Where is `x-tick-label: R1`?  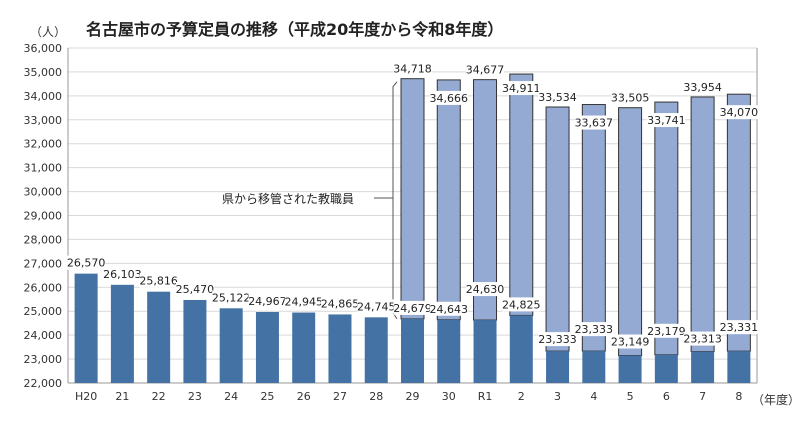 x-tick-label: R1 is located at coordinates (485, 396).